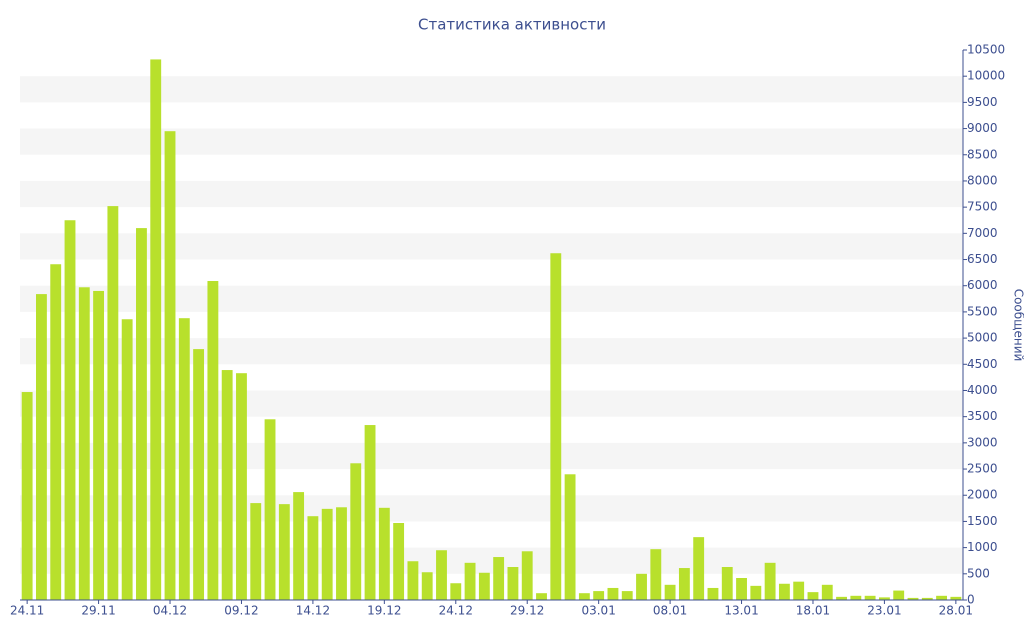 This screenshot has width=1024, height=640. What do you see at coordinates (982, 416) in the screenshot?
I see `y-tick-label: 3500` at bounding box center [982, 416].